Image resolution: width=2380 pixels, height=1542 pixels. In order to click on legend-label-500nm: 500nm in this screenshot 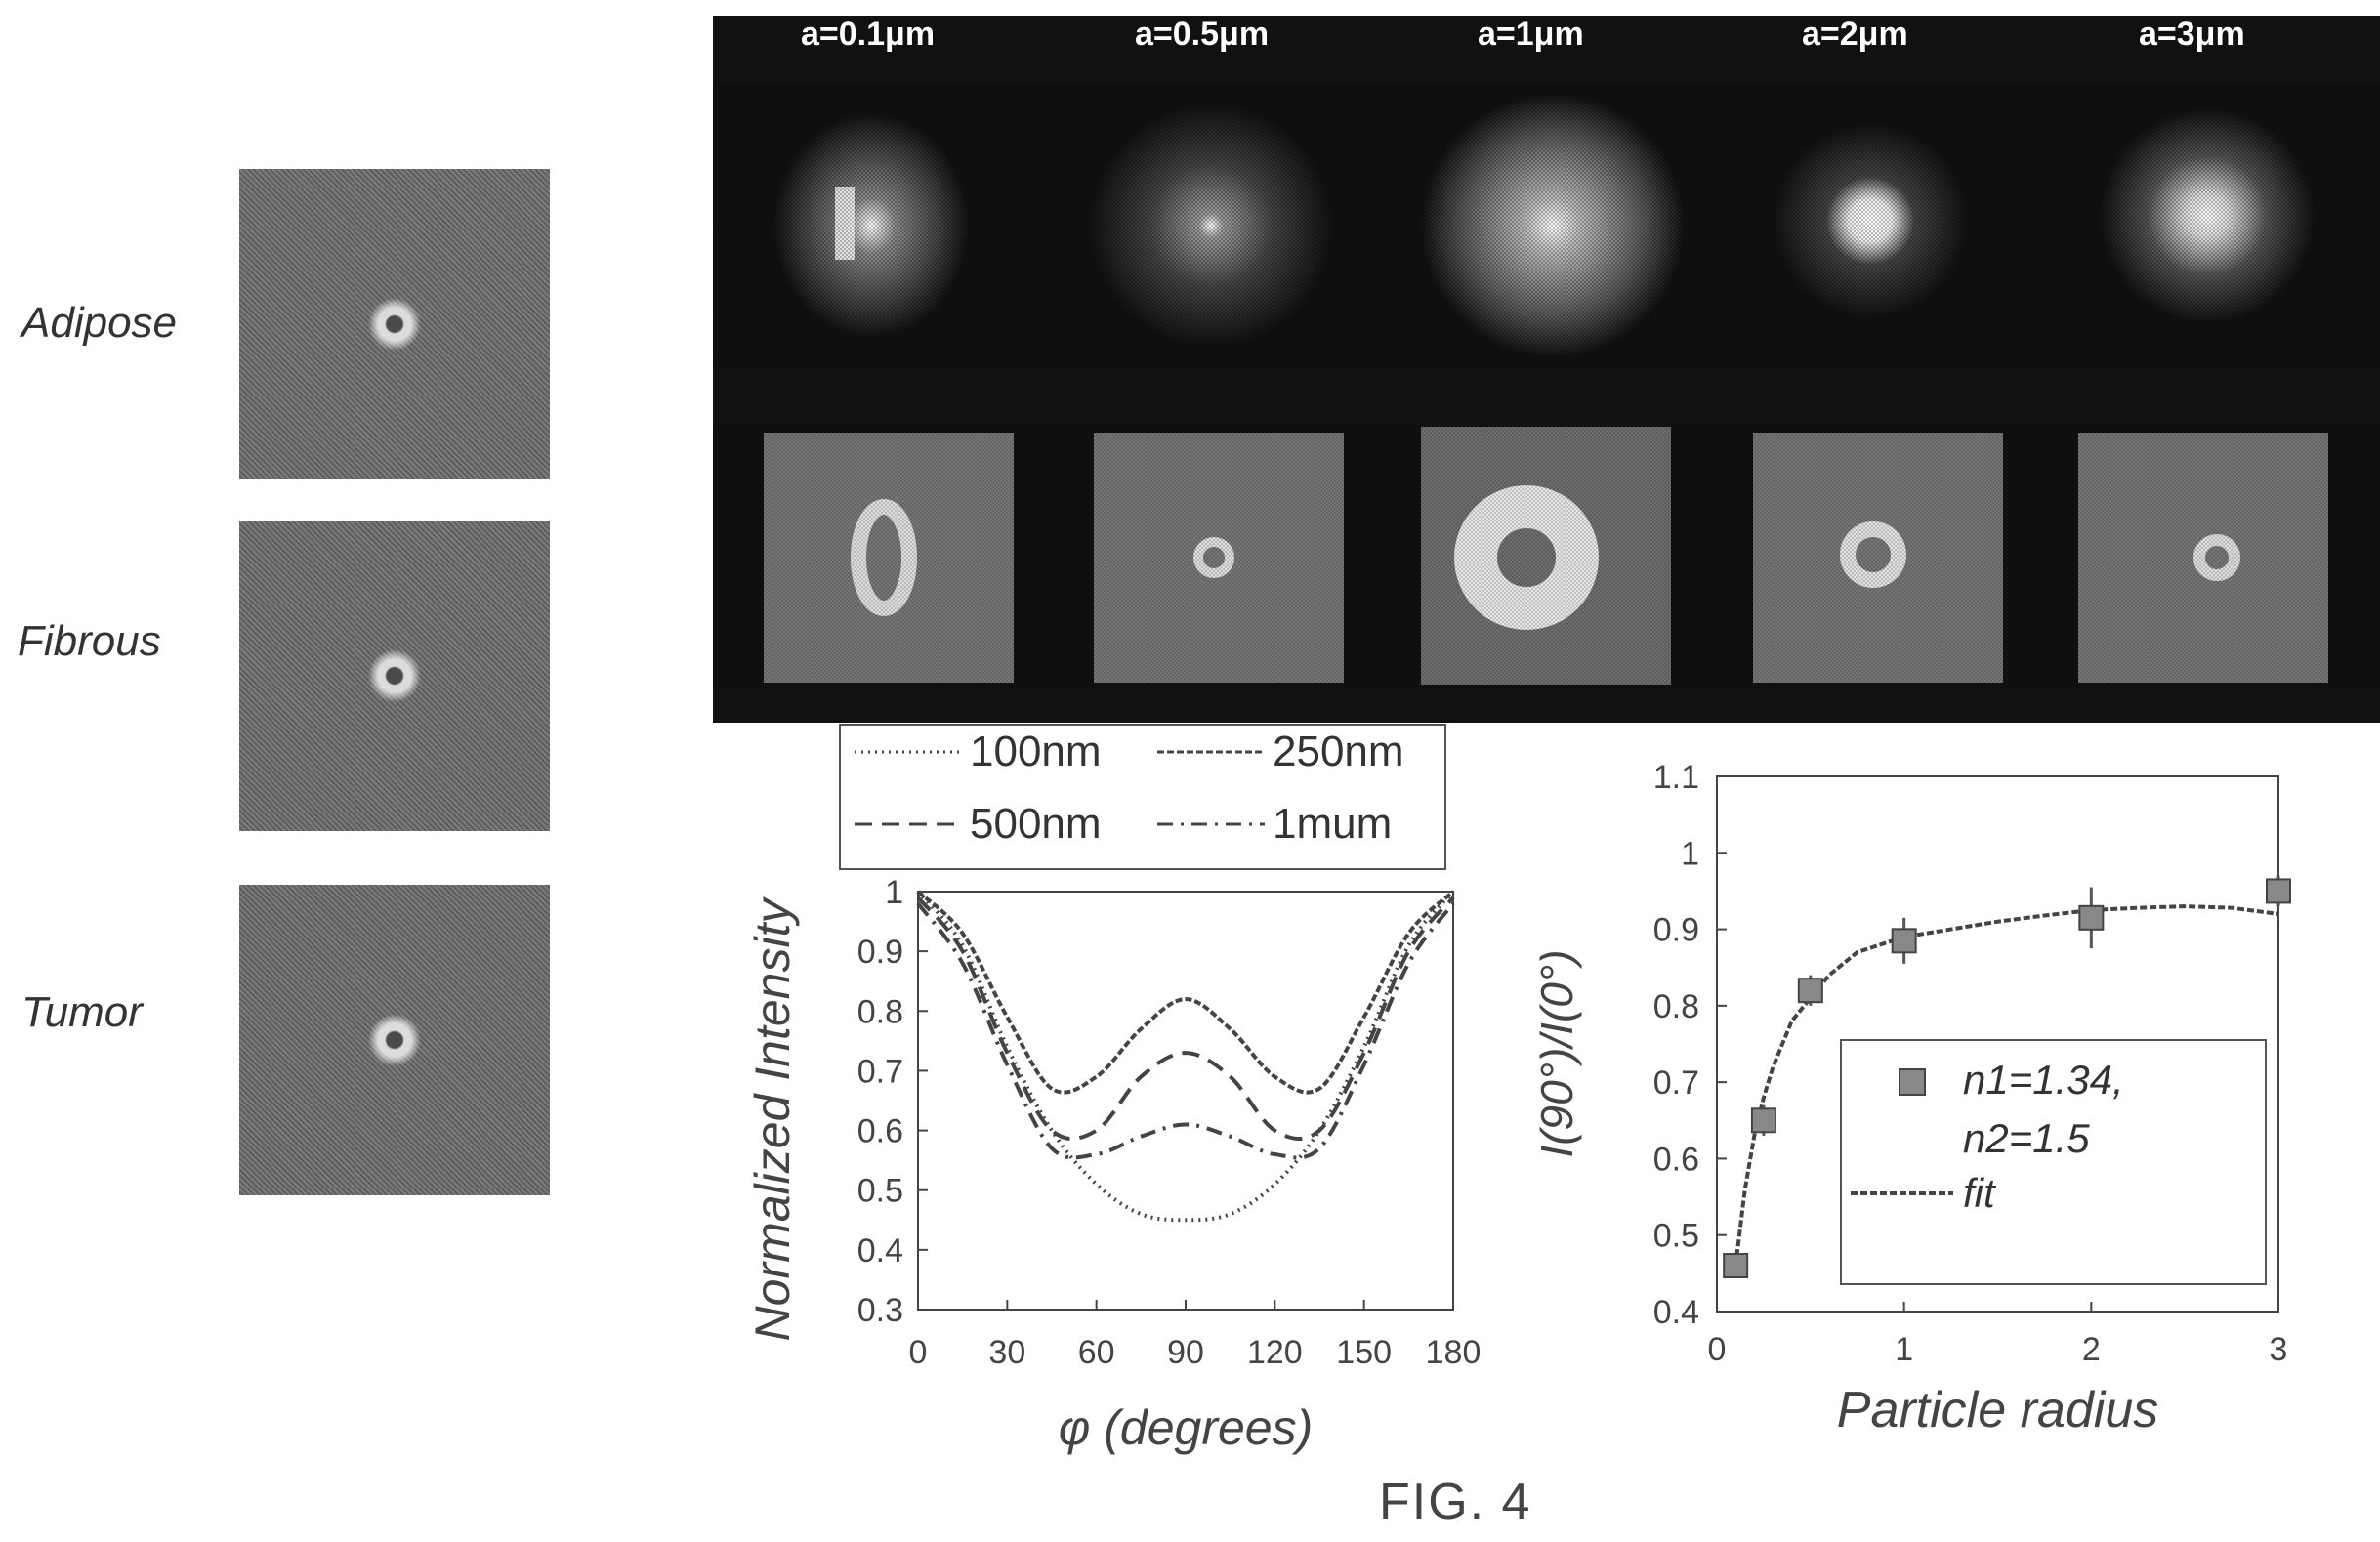, I will do `click(1036, 824)`.